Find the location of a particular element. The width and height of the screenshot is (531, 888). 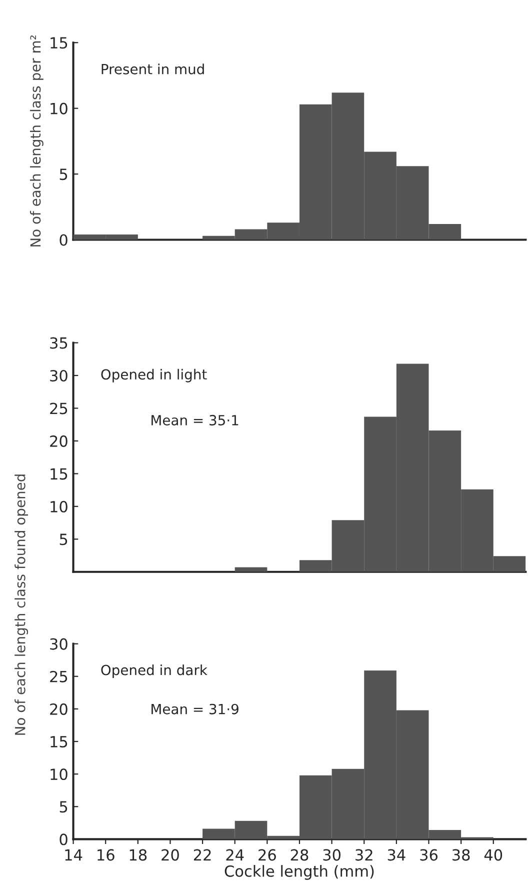

x-tick-label: 20 is located at coordinates (170, 855).